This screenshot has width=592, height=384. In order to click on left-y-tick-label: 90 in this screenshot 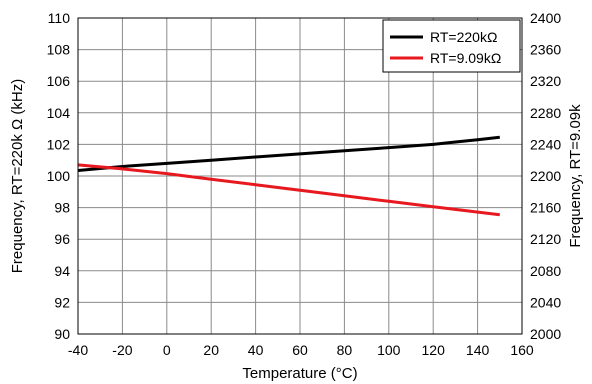, I will do `click(62, 334)`.